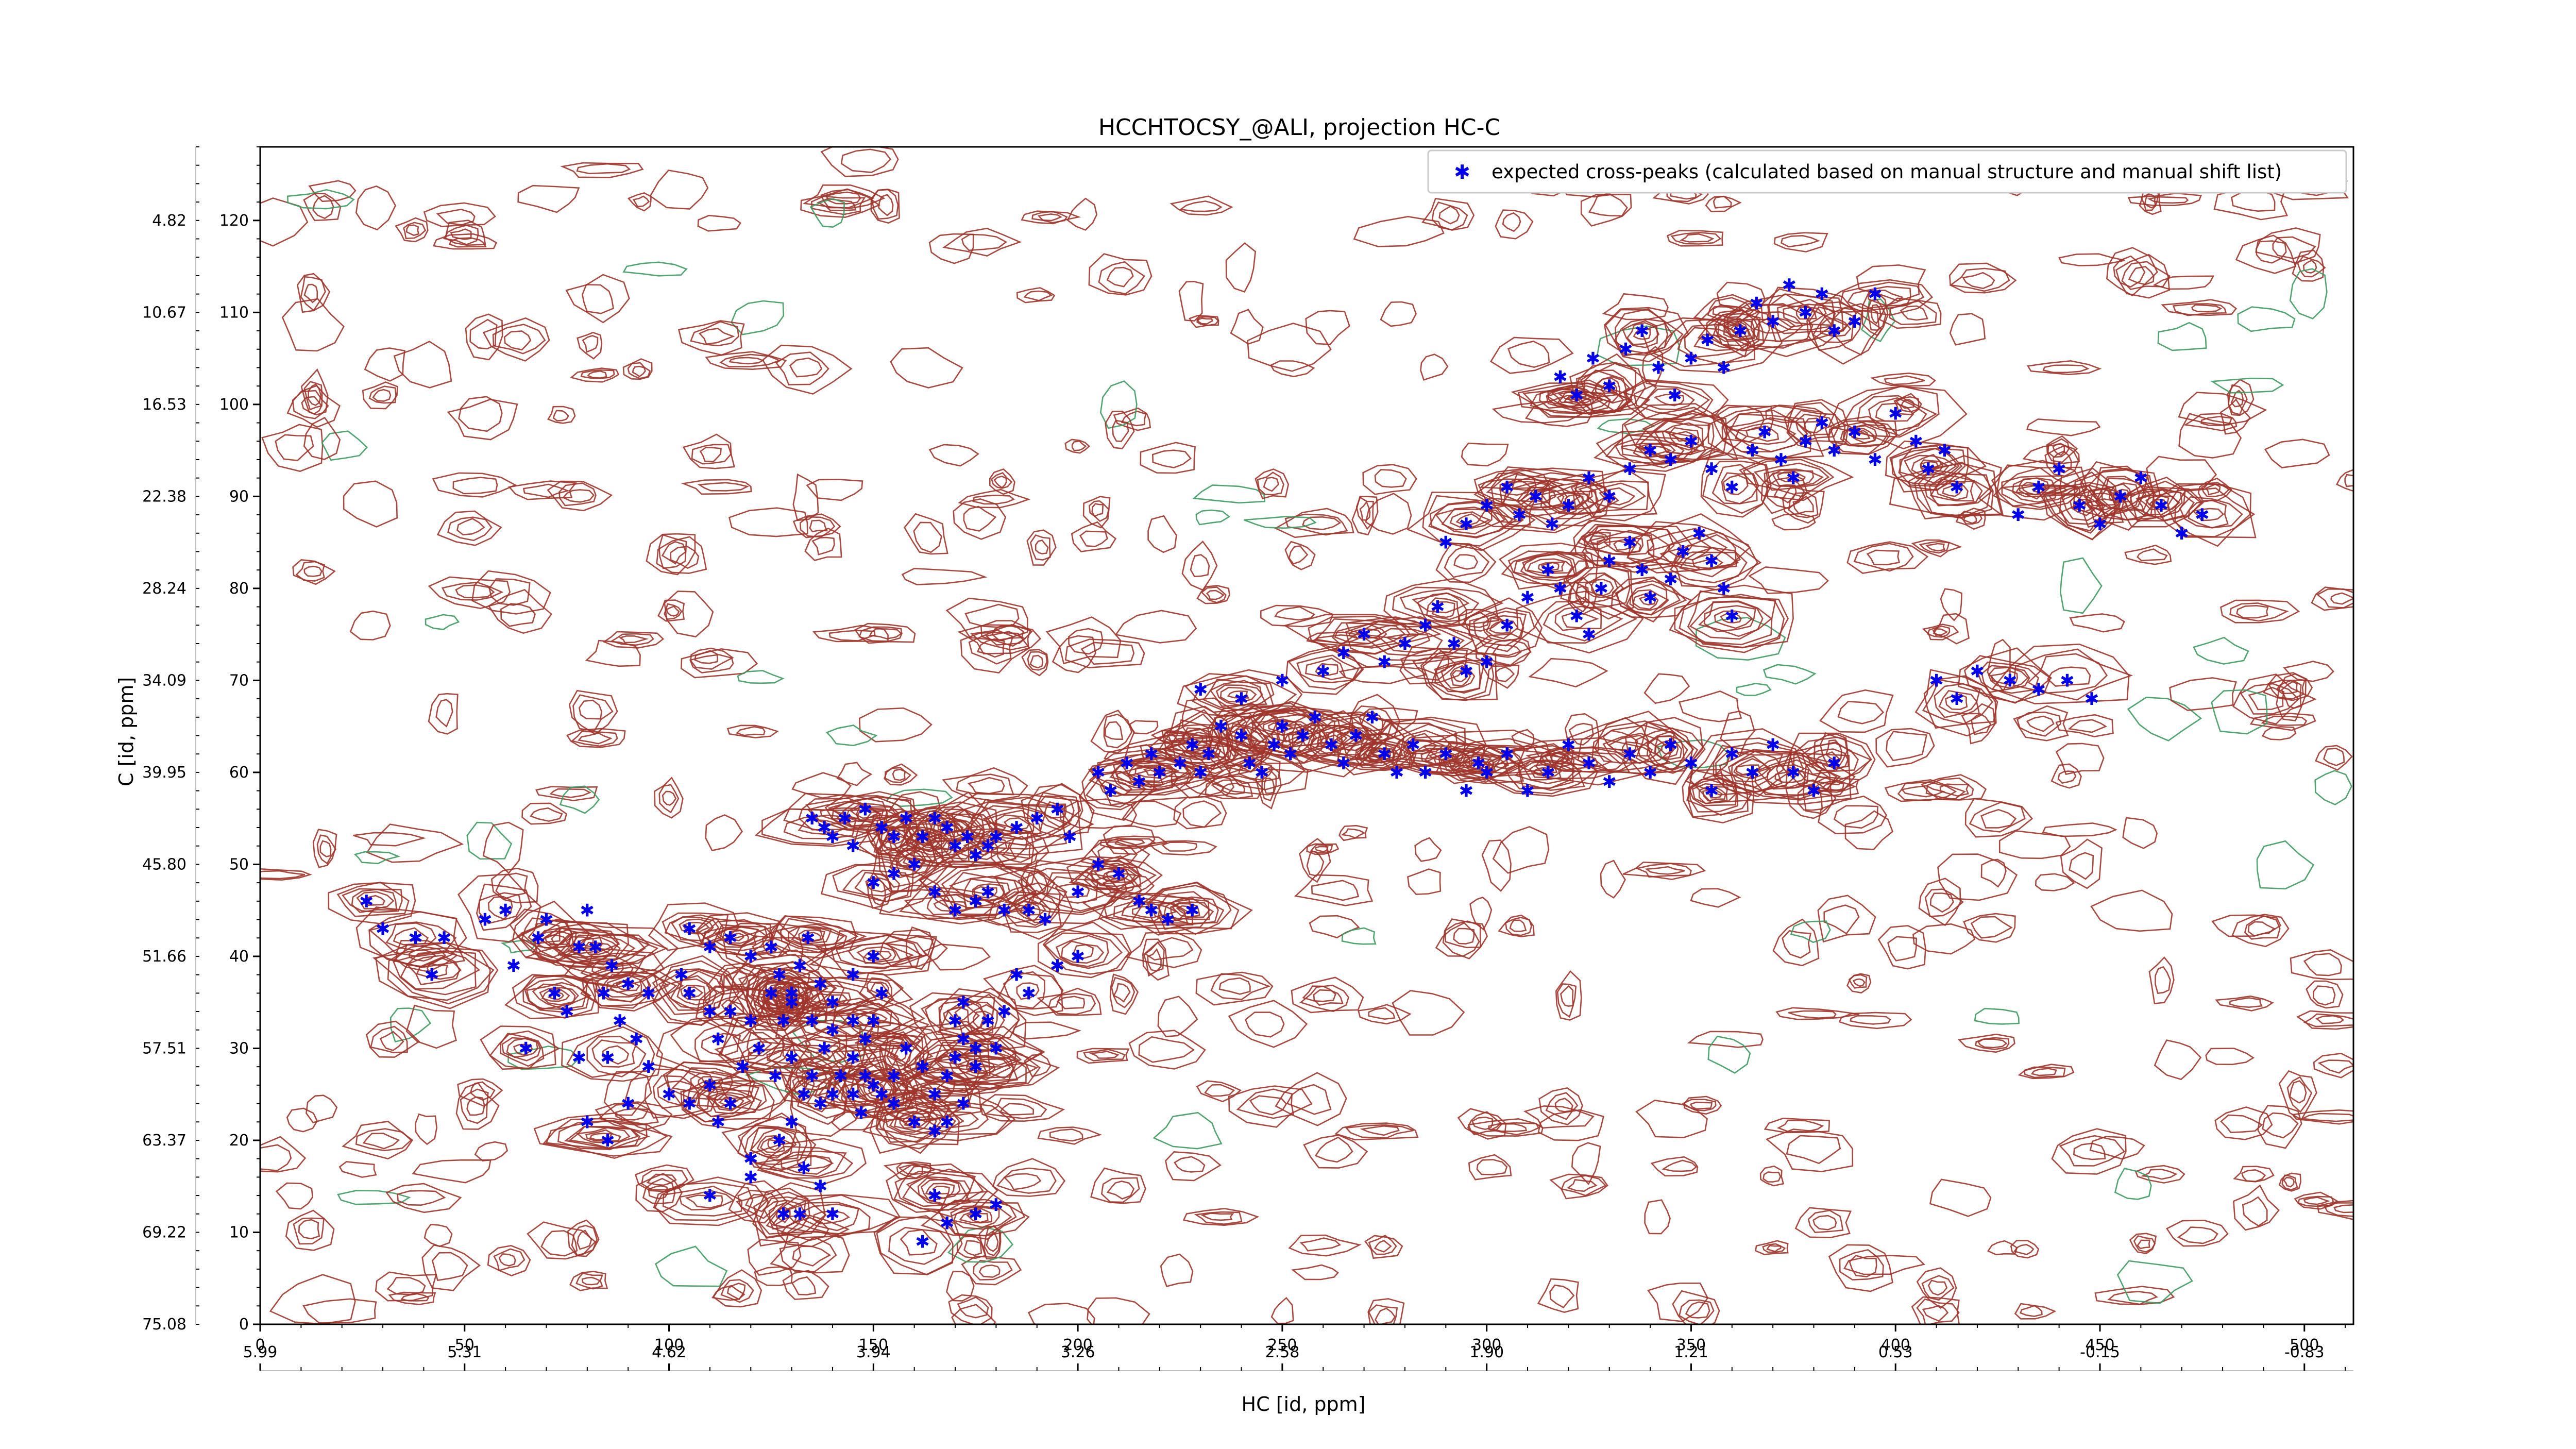  Describe the element at coordinates (164, 313) in the screenshot. I see `y-ppm-tick-label: 10.67` at that location.